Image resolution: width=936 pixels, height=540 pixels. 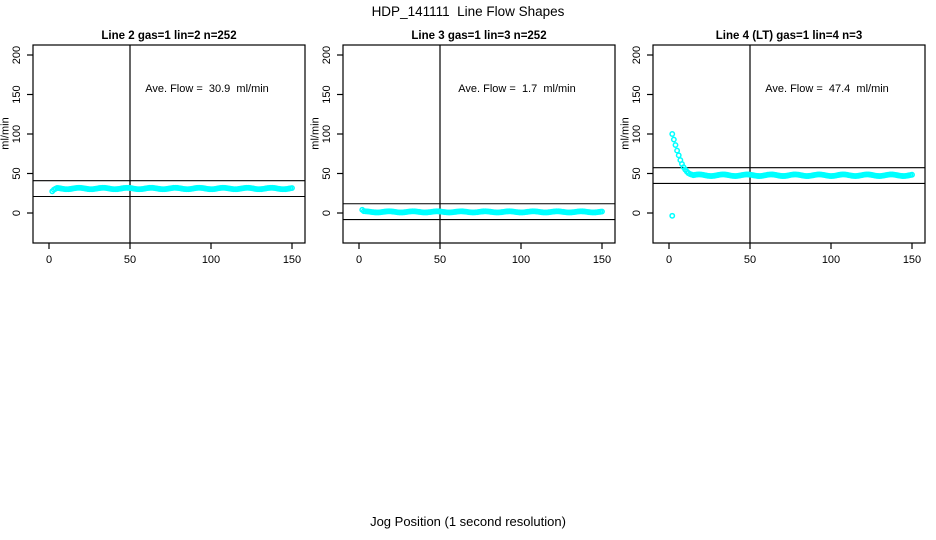 I want to click on panel-title: Line 2 gas=1 lin=2 n=252, so click(x=169, y=36).